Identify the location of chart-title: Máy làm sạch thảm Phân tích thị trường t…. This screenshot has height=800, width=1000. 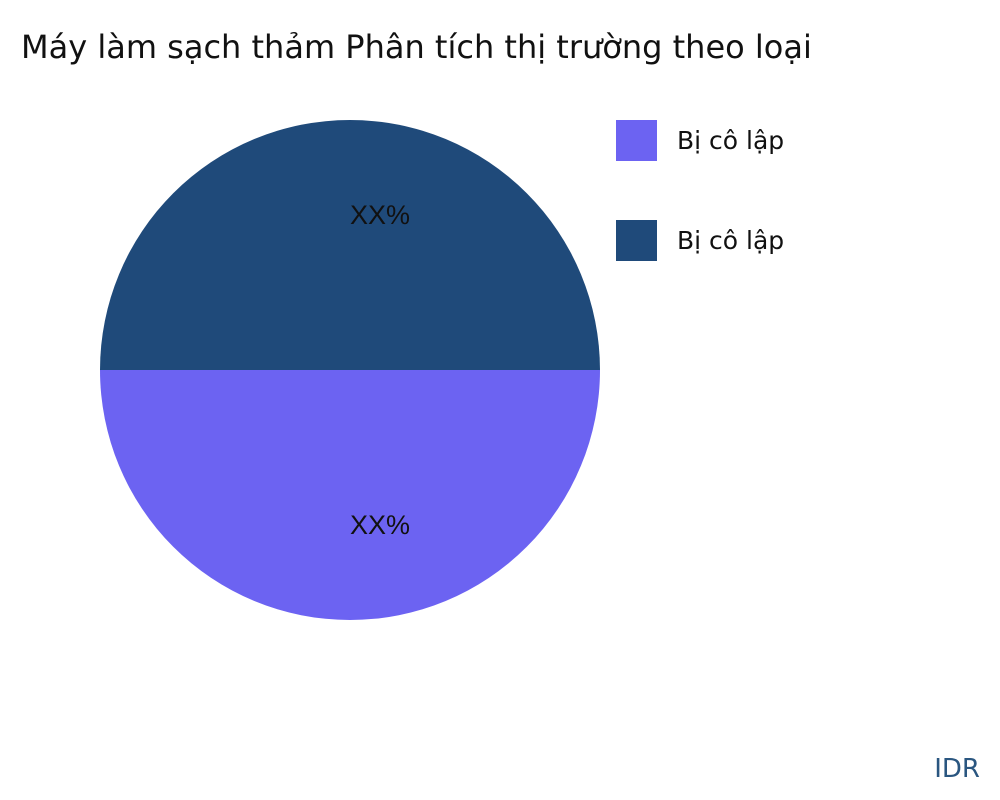
(416, 47).